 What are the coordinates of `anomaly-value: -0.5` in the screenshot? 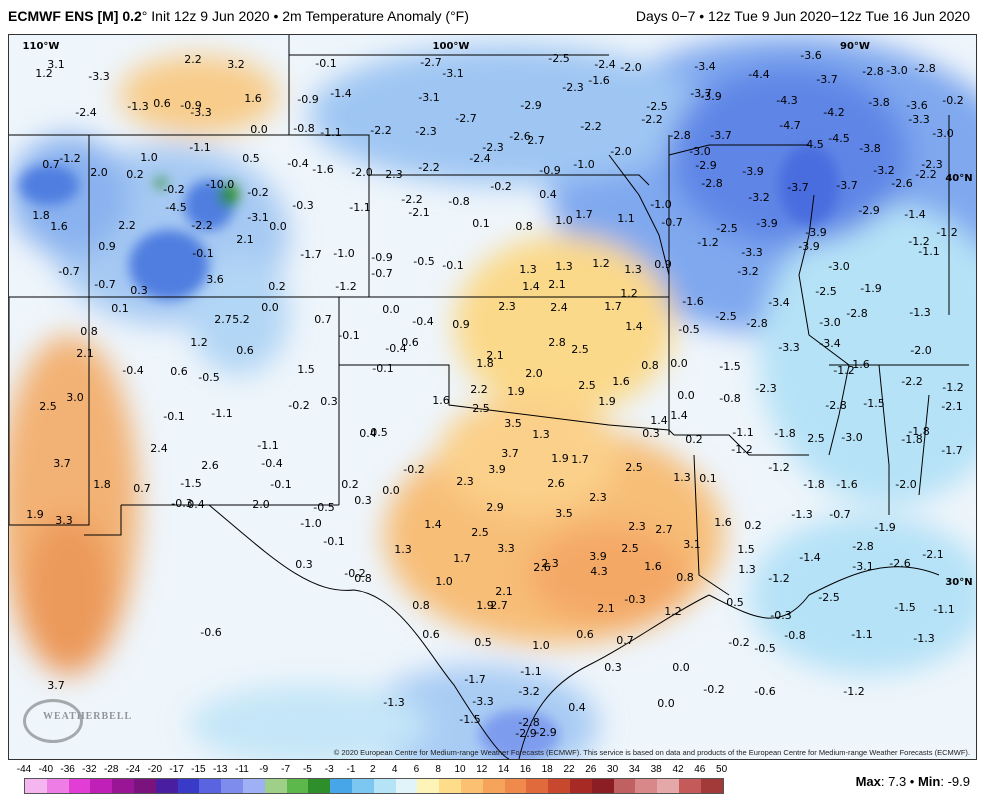 It's located at (208, 377).